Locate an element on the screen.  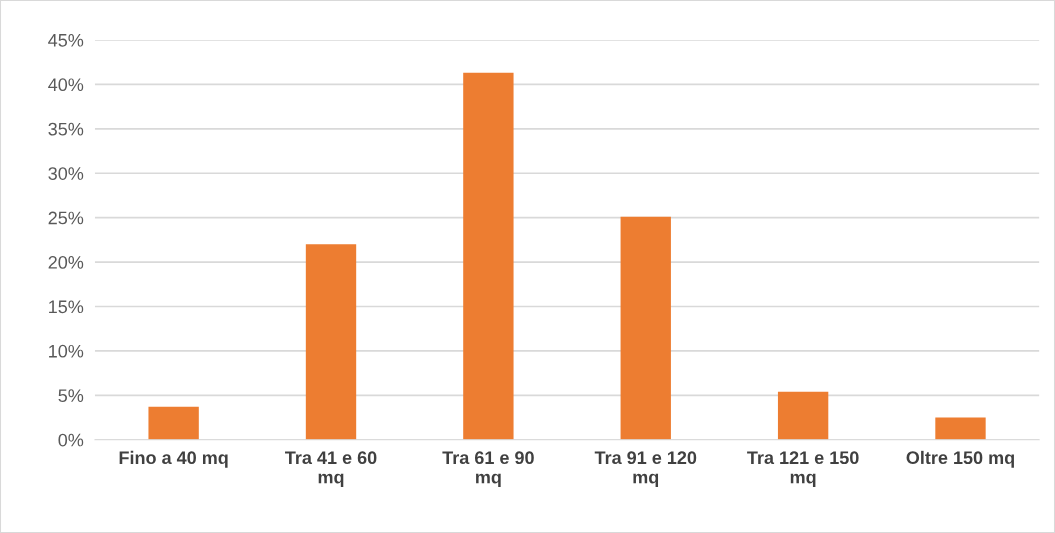
x-tick-label: Tra 91 e 120 mq is located at coordinates (645, 469).